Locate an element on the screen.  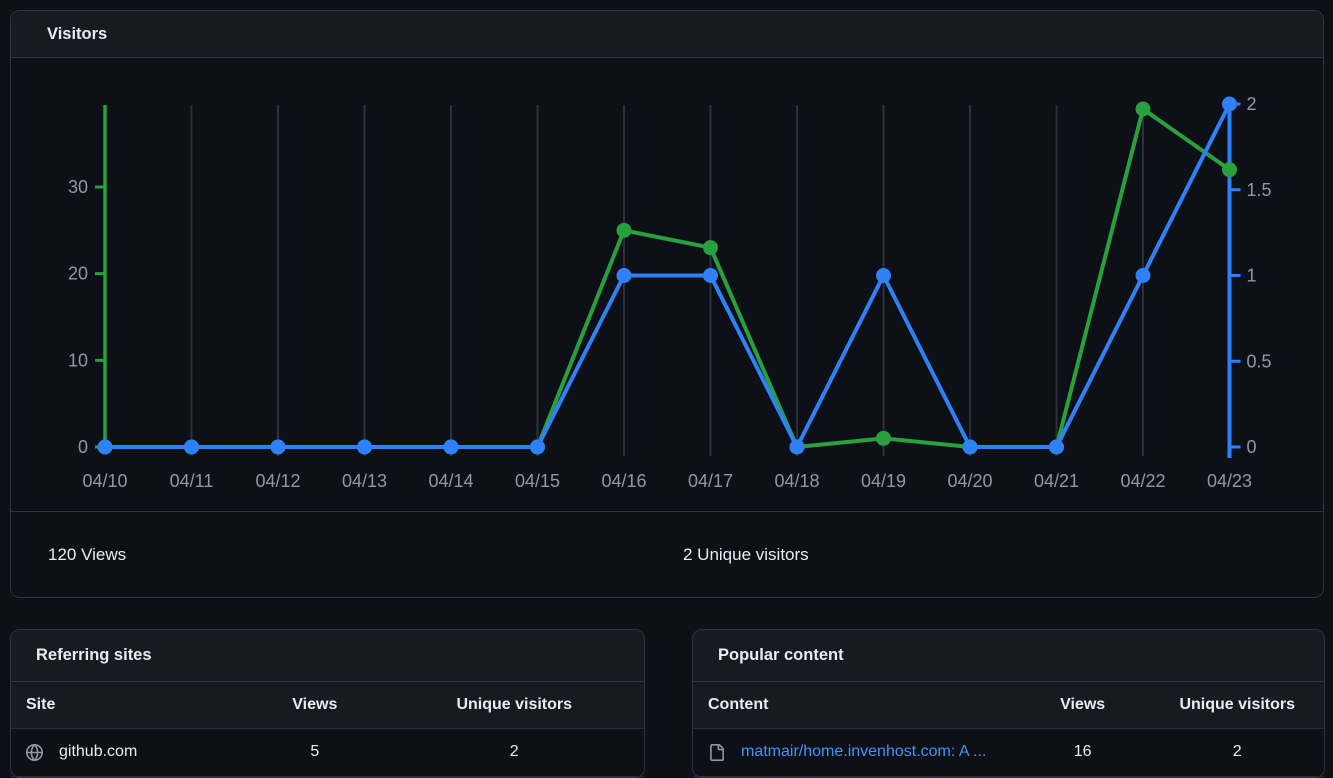
popular-content-title: Popular content is located at coordinates (781, 655).